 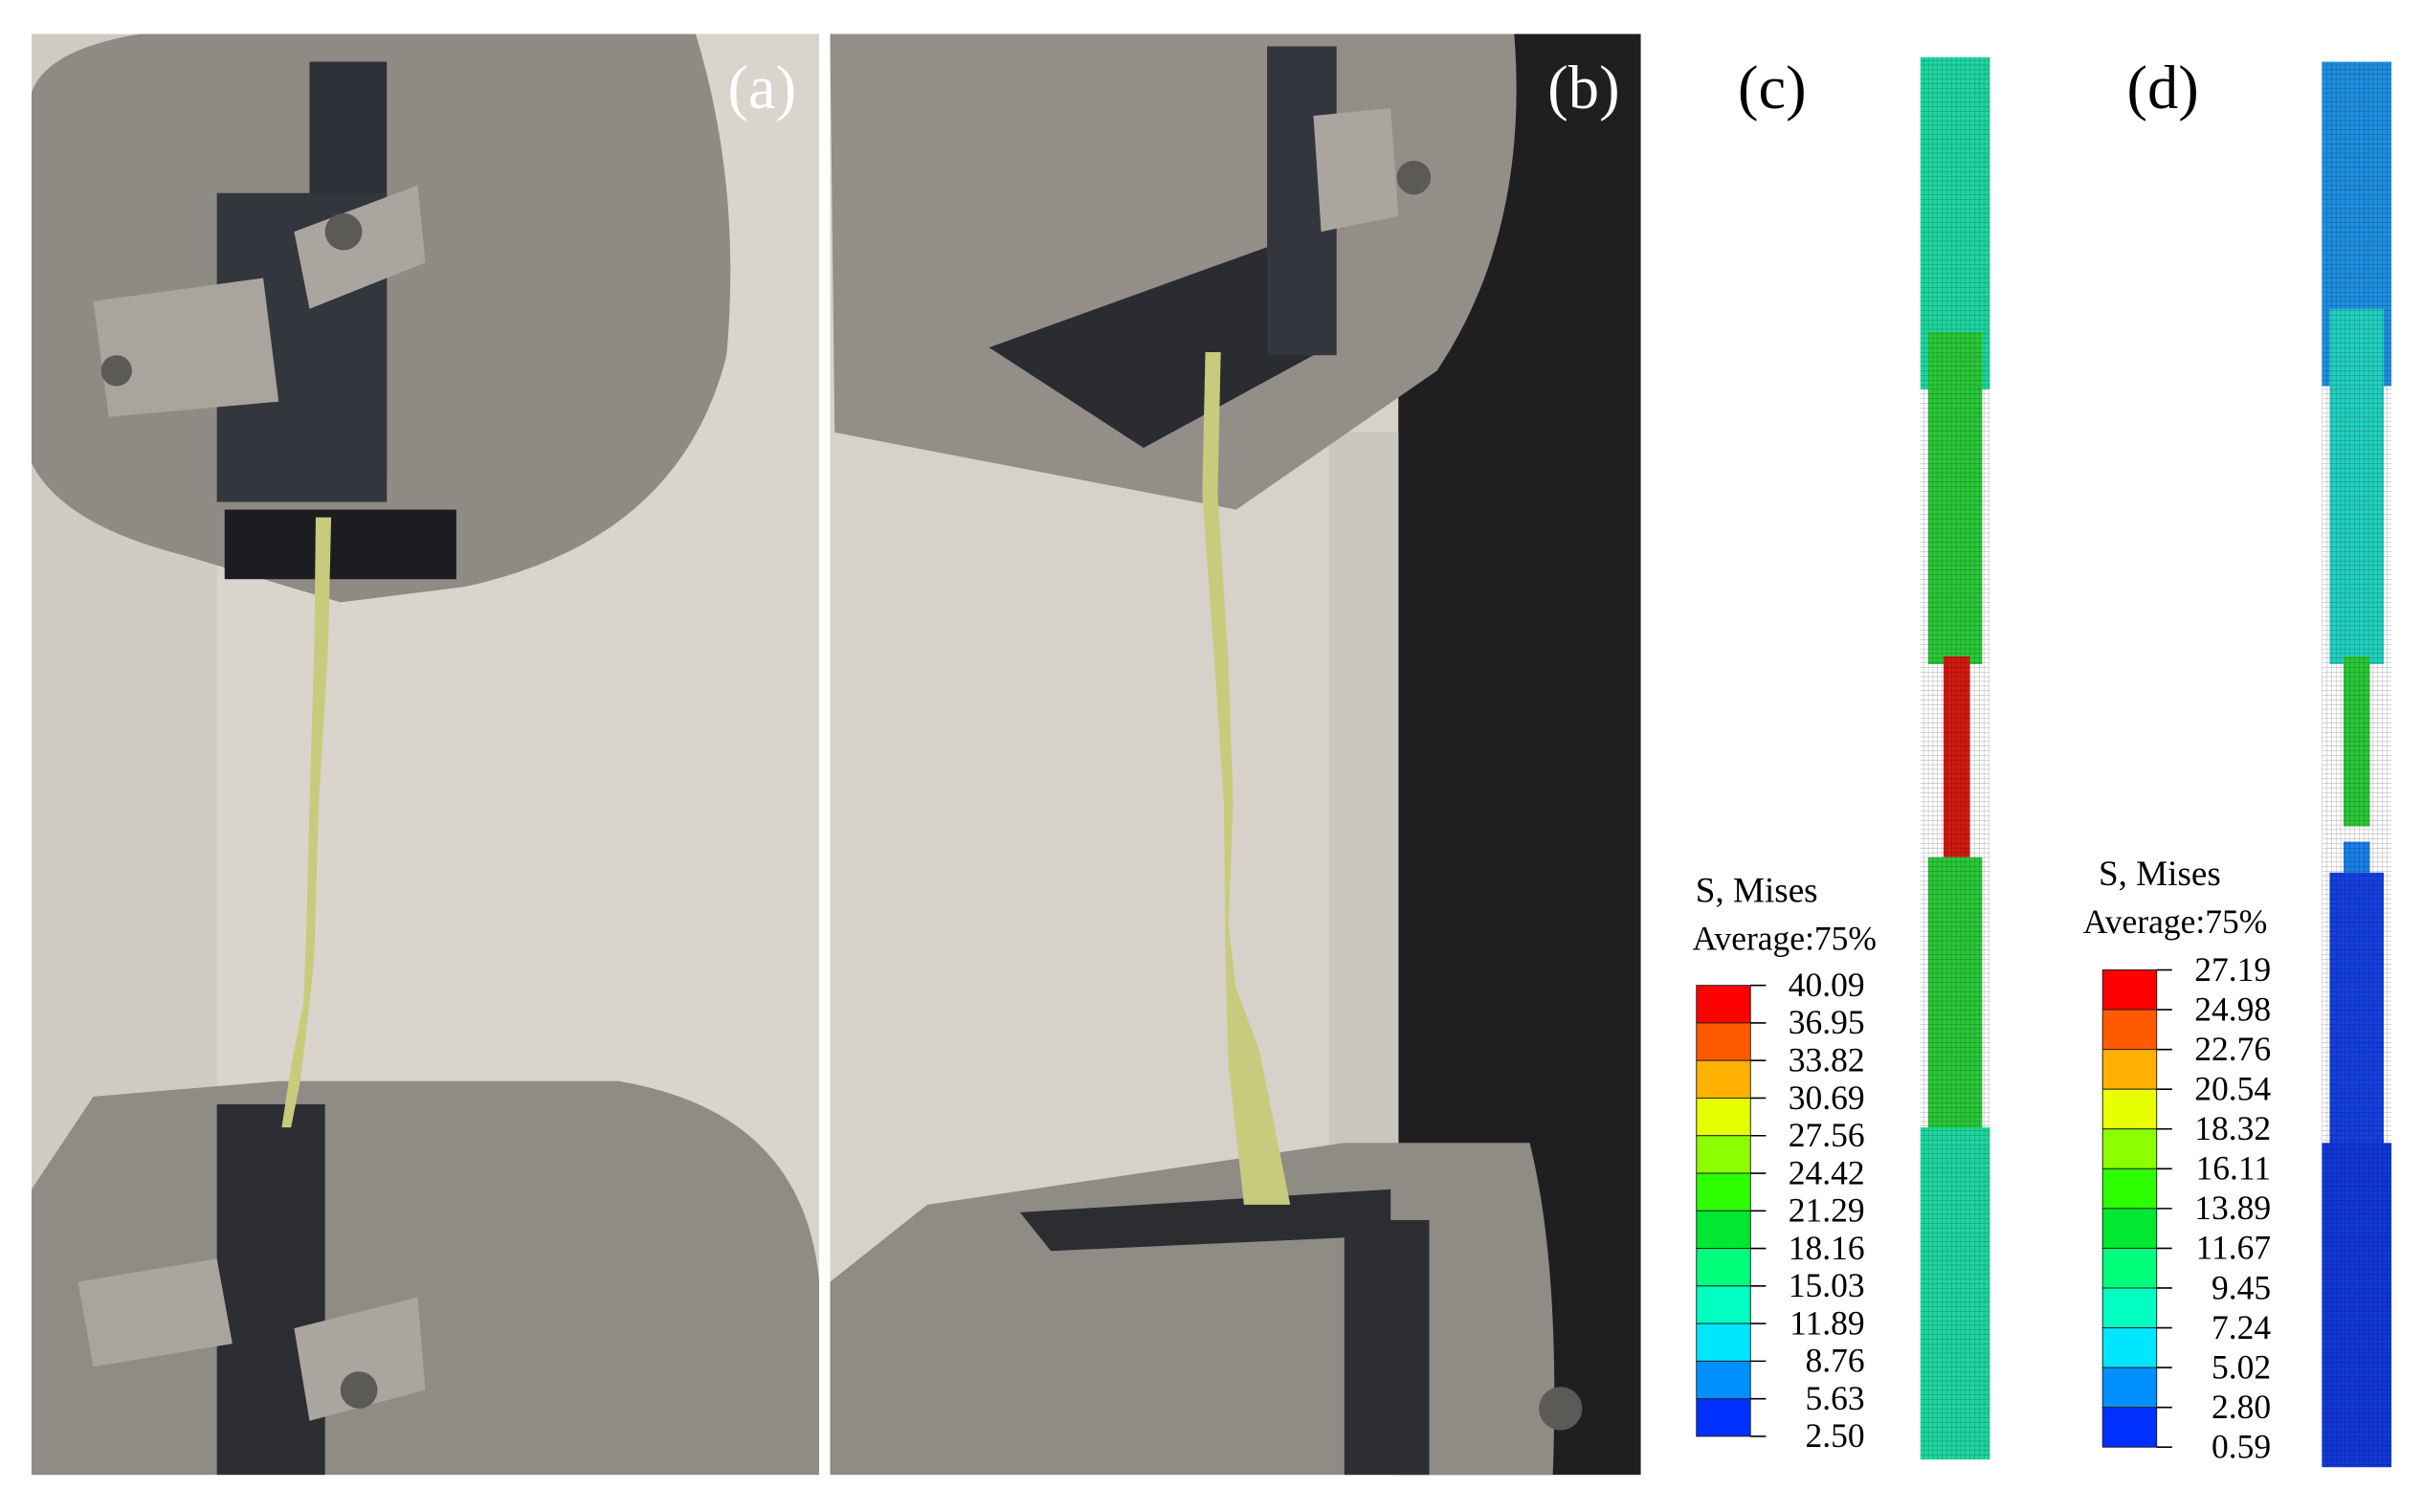 What do you see at coordinates (2241, 1287) in the screenshot?
I see `legend-value: 9.45` at bounding box center [2241, 1287].